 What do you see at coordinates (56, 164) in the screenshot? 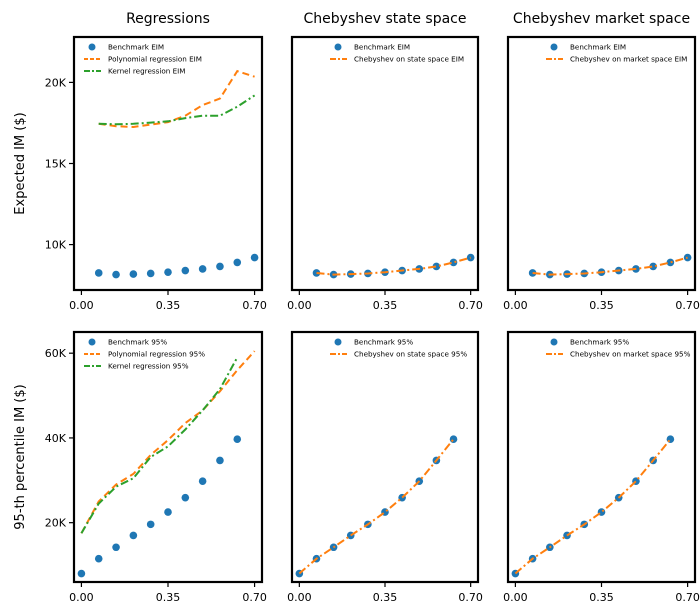
I see `y-tick-label: 15K` at bounding box center [56, 164].